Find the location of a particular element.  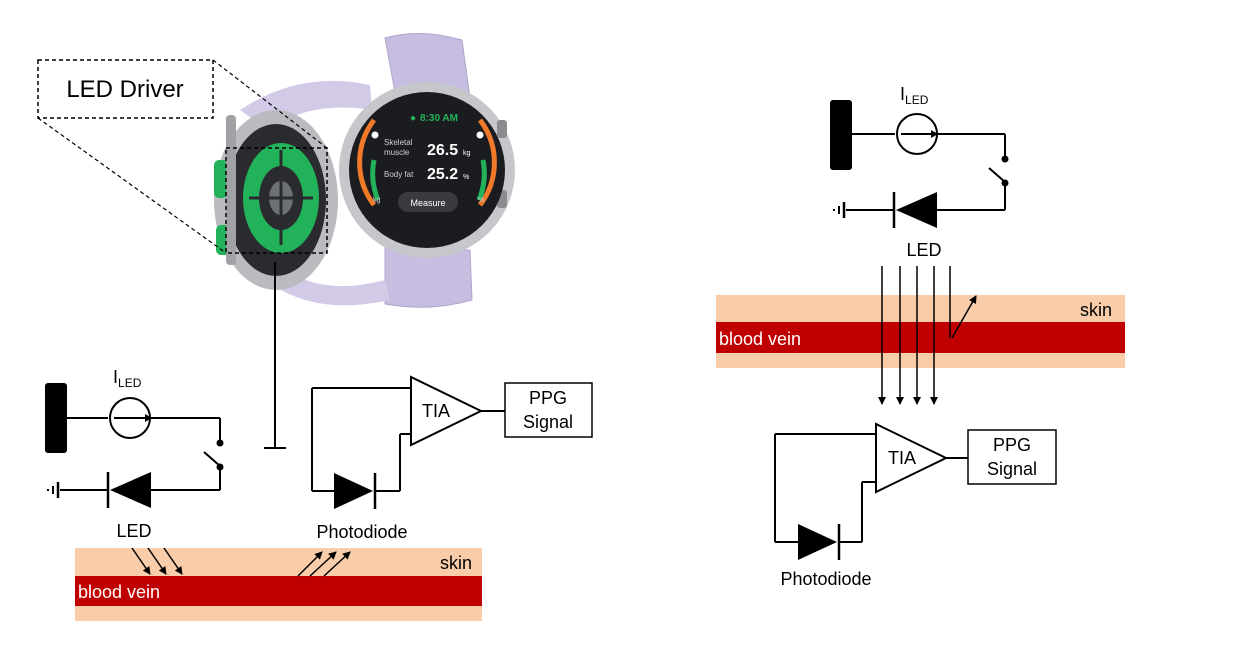

led-driver-callout: LED Driver is located at coordinates (182, 156).